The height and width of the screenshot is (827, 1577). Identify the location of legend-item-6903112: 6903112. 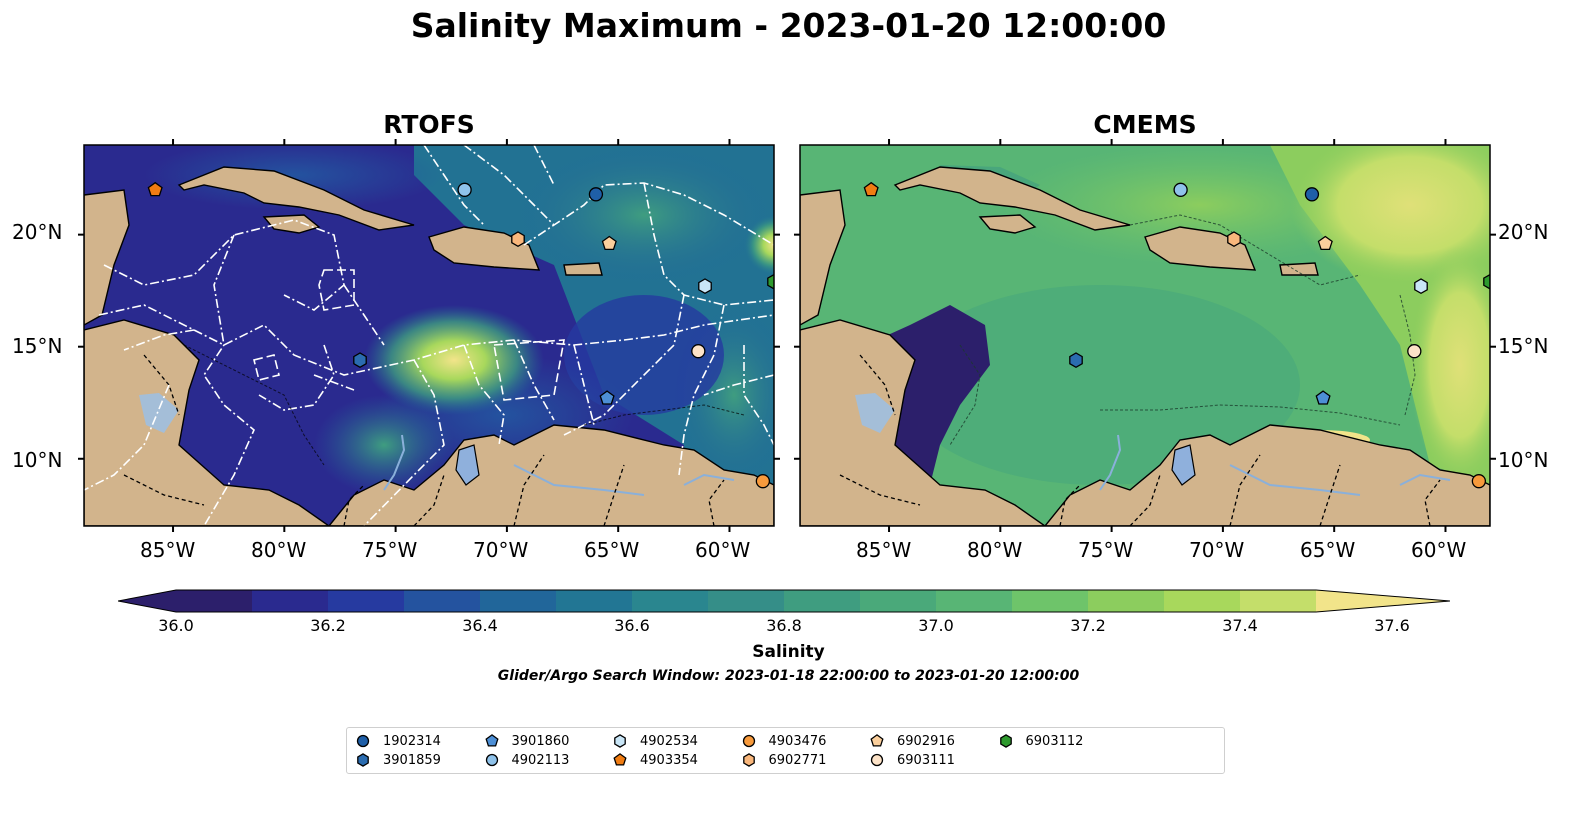
(1041, 741).